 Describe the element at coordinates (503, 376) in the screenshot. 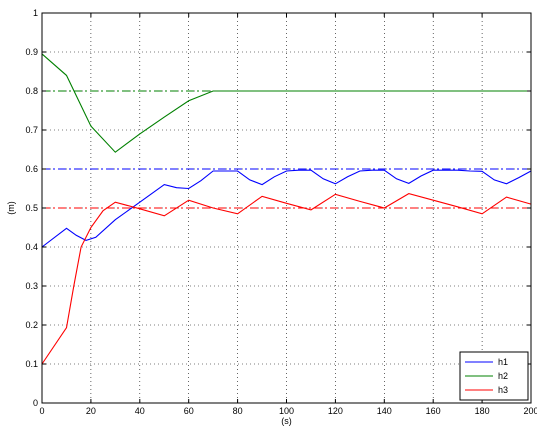

I see `legend-label-h2: h2` at that location.